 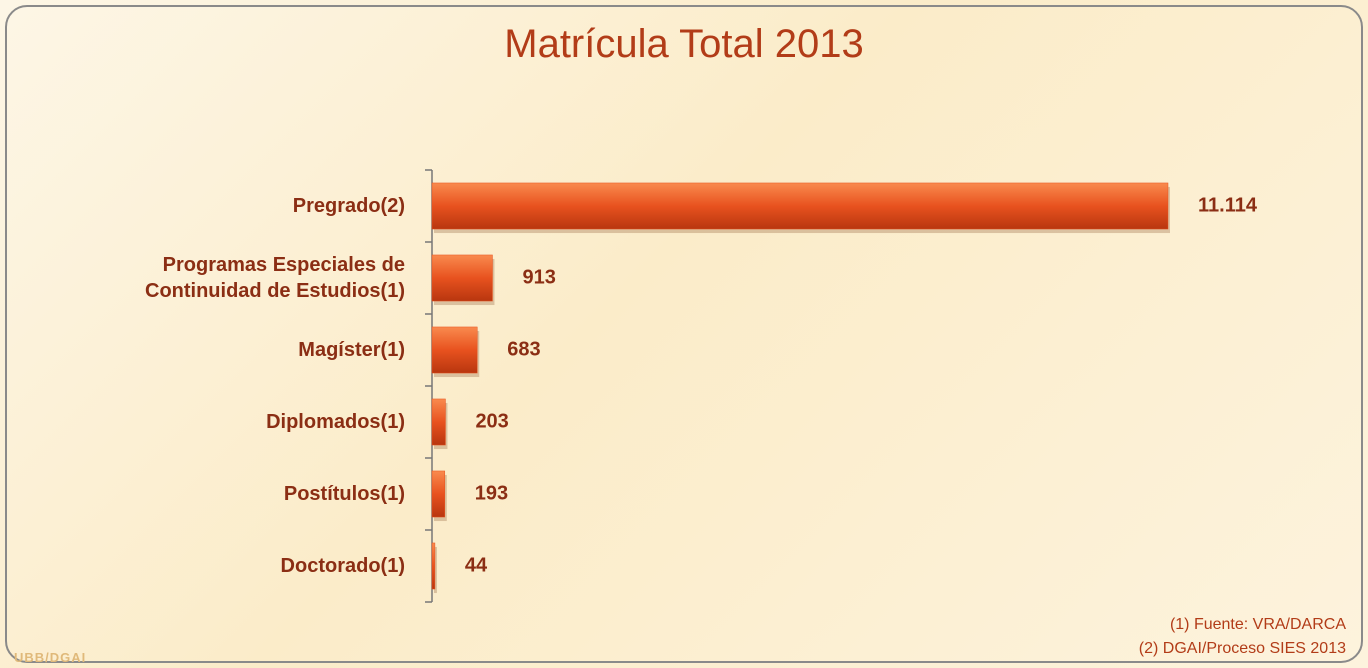 I want to click on footnote: (1) Fuente: VRA/DARCA, so click(x=1257, y=624).